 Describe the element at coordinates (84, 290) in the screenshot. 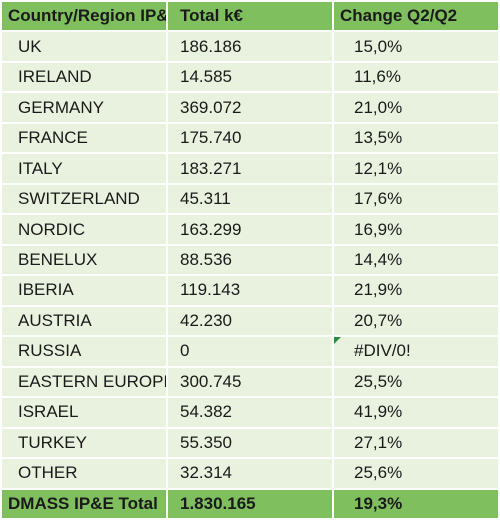

I see `cell: IBERIA` at that location.